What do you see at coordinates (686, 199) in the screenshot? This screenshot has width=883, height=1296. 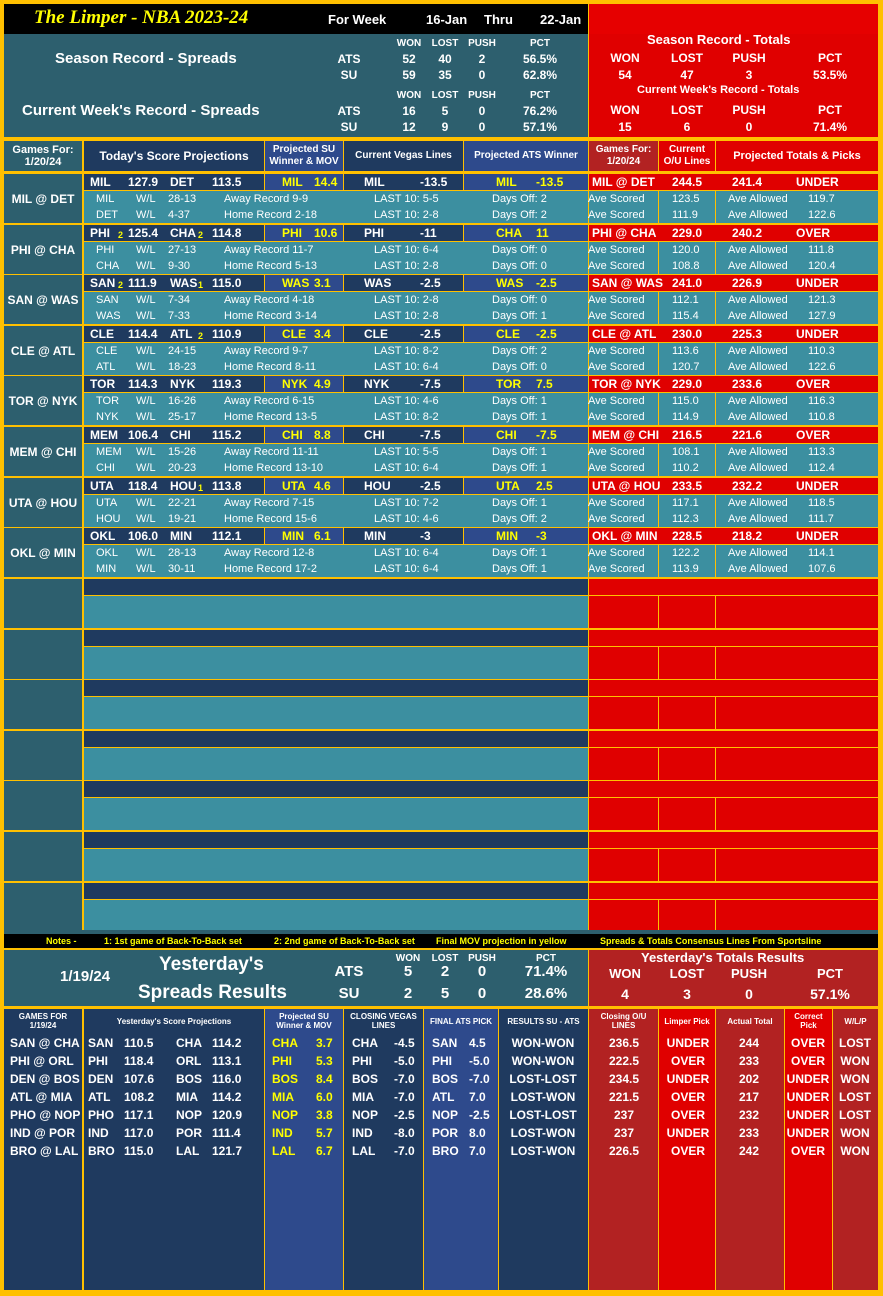 I see `ave-scored: 123.5` at bounding box center [686, 199].